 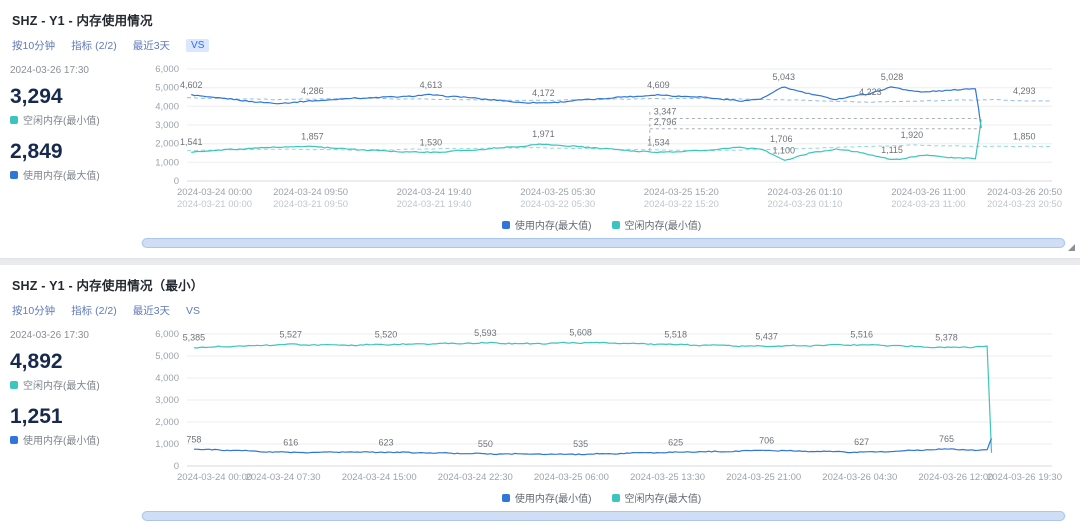 I want to click on stat-label: 使用内存(最小值), so click(x=72, y=439).